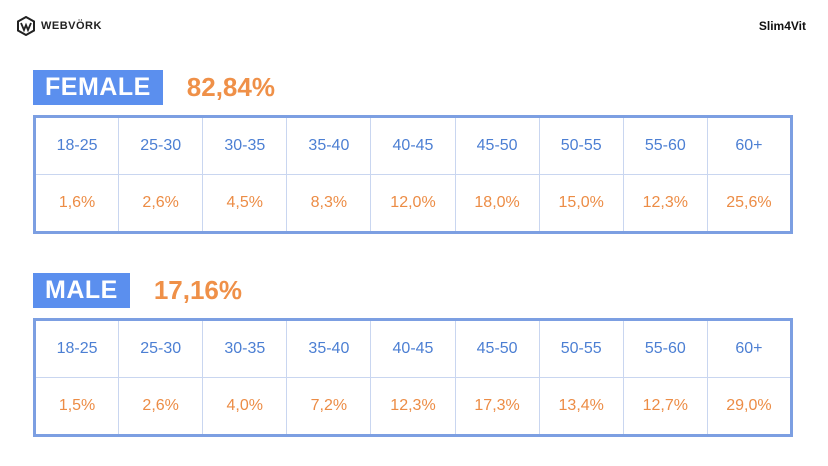 The image size is (828, 466). What do you see at coordinates (782, 26) in the screenshot?
I see `brand: Slim4Vit` at bounding box center [782, 26].